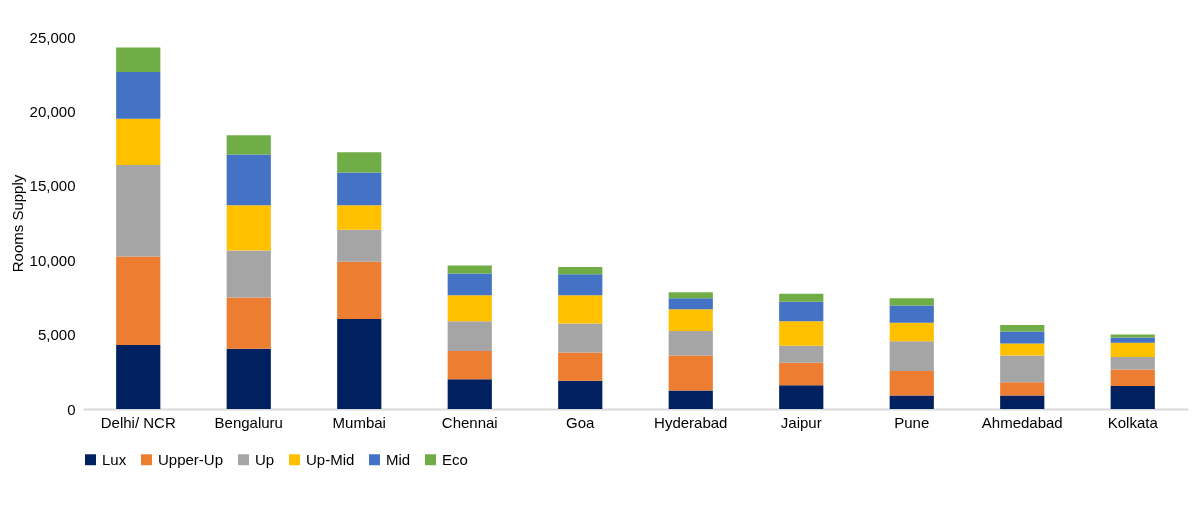 The width and height of the screenshot is (1194, 508). Describe the element at coordinates (248, 422) in the screenshot. I see `x-tick-label: Bengaluru` at that location.